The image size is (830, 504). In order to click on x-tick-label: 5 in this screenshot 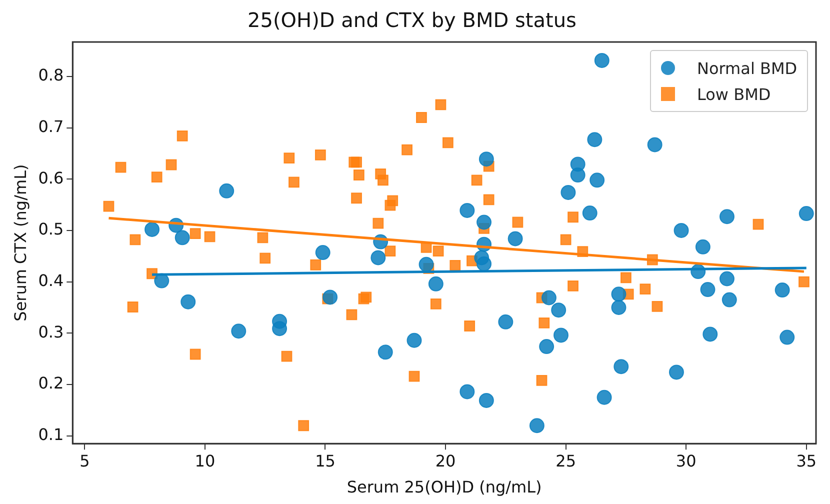, I will do `click(85, 460)`.